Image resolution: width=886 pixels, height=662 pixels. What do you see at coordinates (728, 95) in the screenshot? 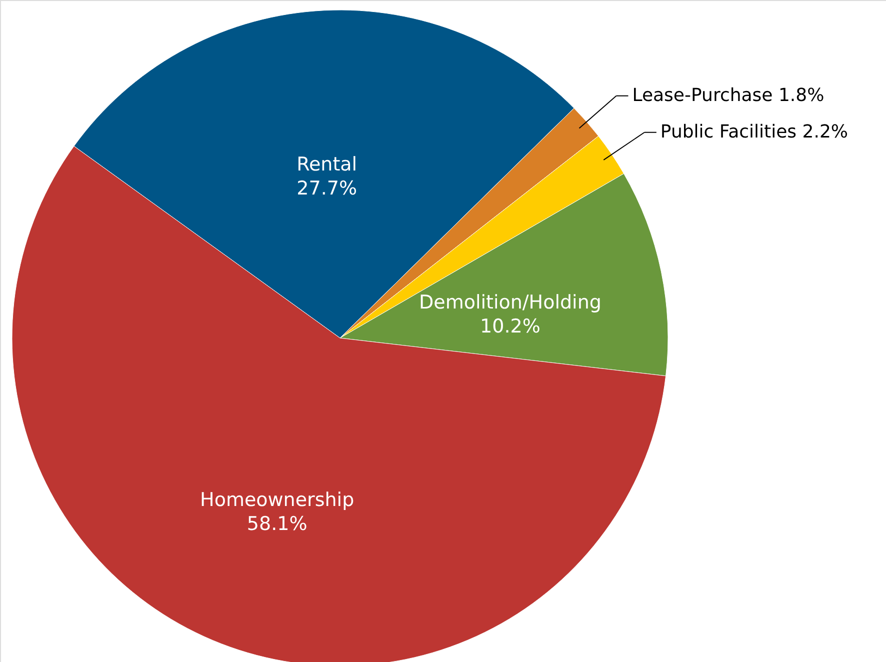
I see `slice-label: Lease-Purchase 1.8%` at bounding box center [728, 95].